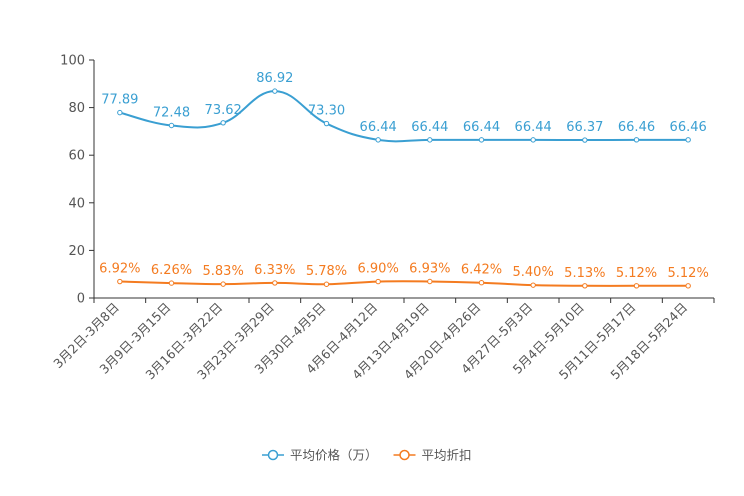 This screenshot has height=496, width=744. I want to click on data-label: 6.93%, so click(429, 269).